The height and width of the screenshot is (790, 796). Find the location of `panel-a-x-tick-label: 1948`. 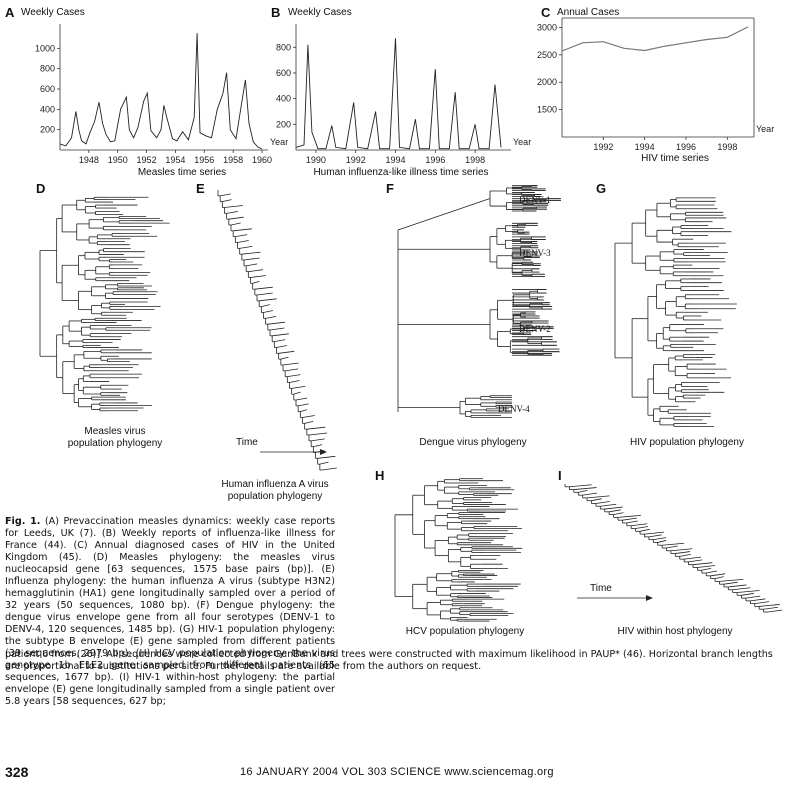

panel-a-x-tick-label: 1948 is located at coordinates (89, 160).